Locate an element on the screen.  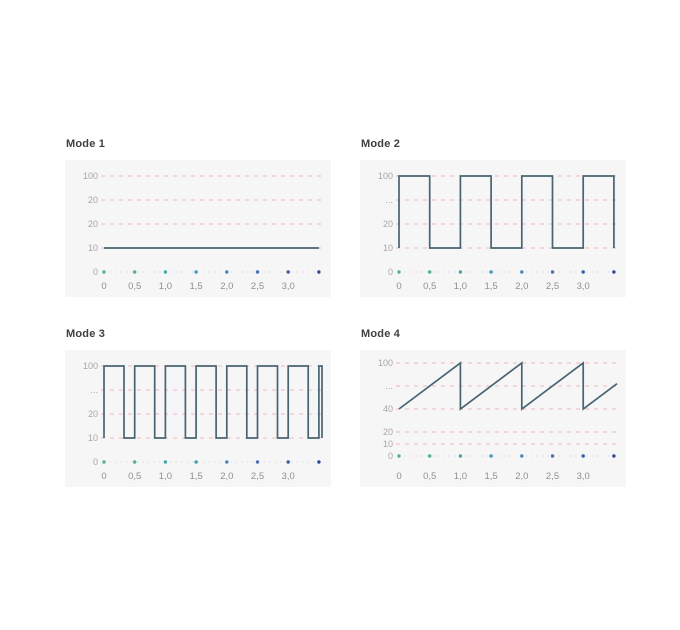
chart-title: Mode 1 is located at coordinates (86, 144).